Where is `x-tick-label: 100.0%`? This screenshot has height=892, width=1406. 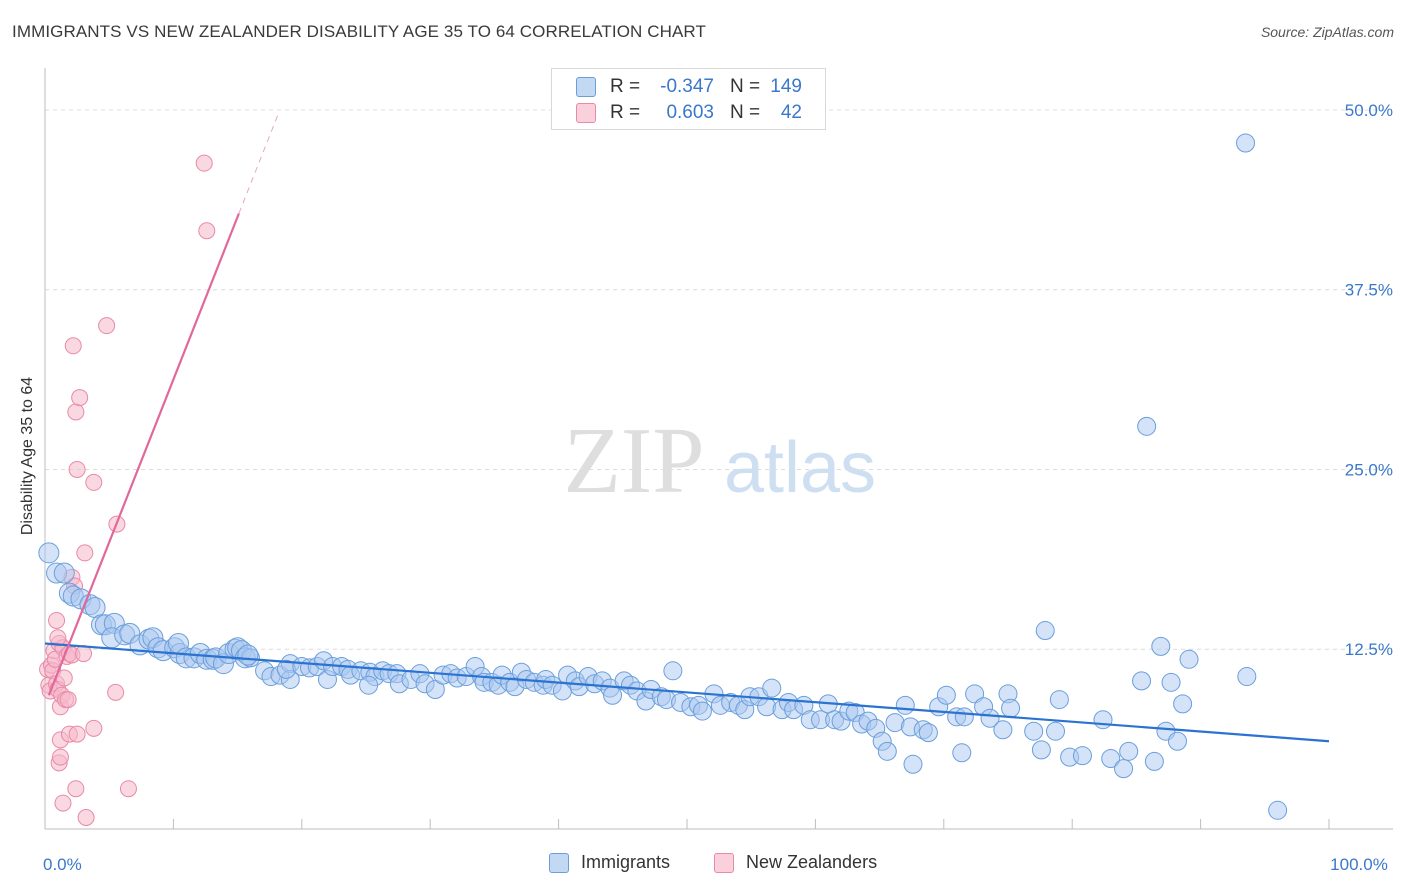
x-tick-label: 100.0% is located at coordinates (1359, 864).